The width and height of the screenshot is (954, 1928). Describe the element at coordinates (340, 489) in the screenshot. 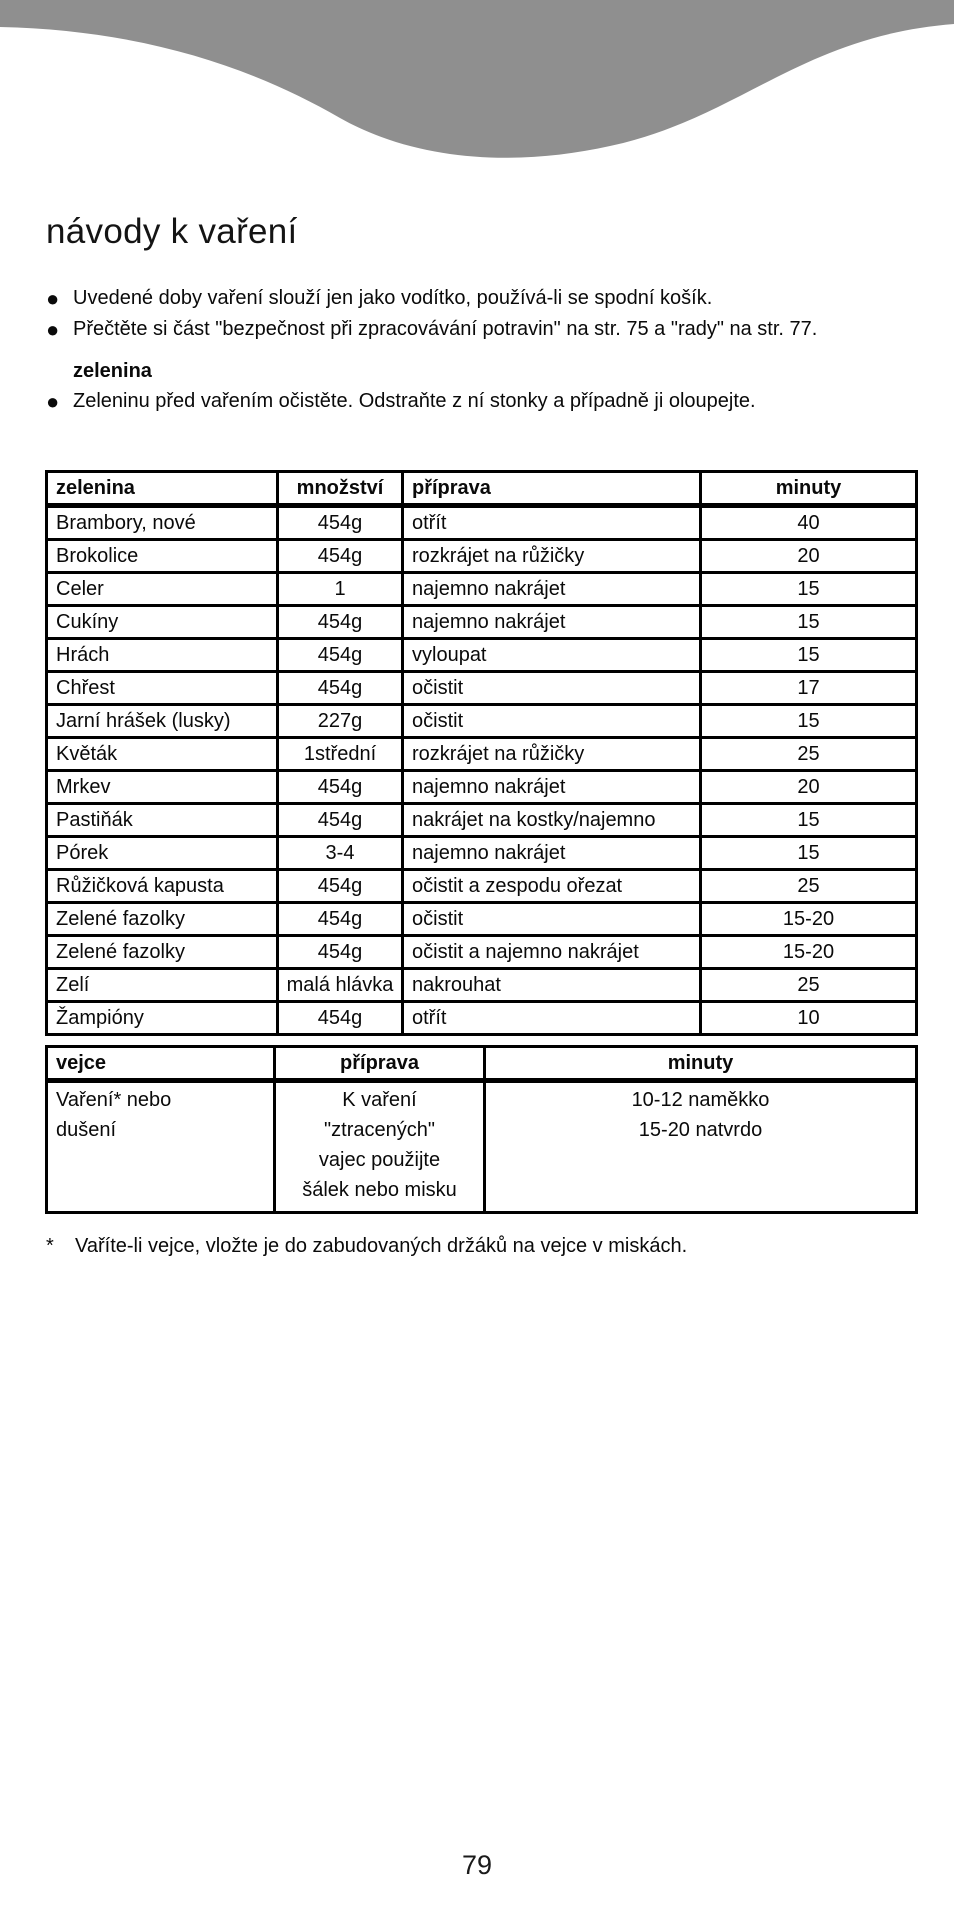

I see `column-header-mnozstvi: množství` at that location.